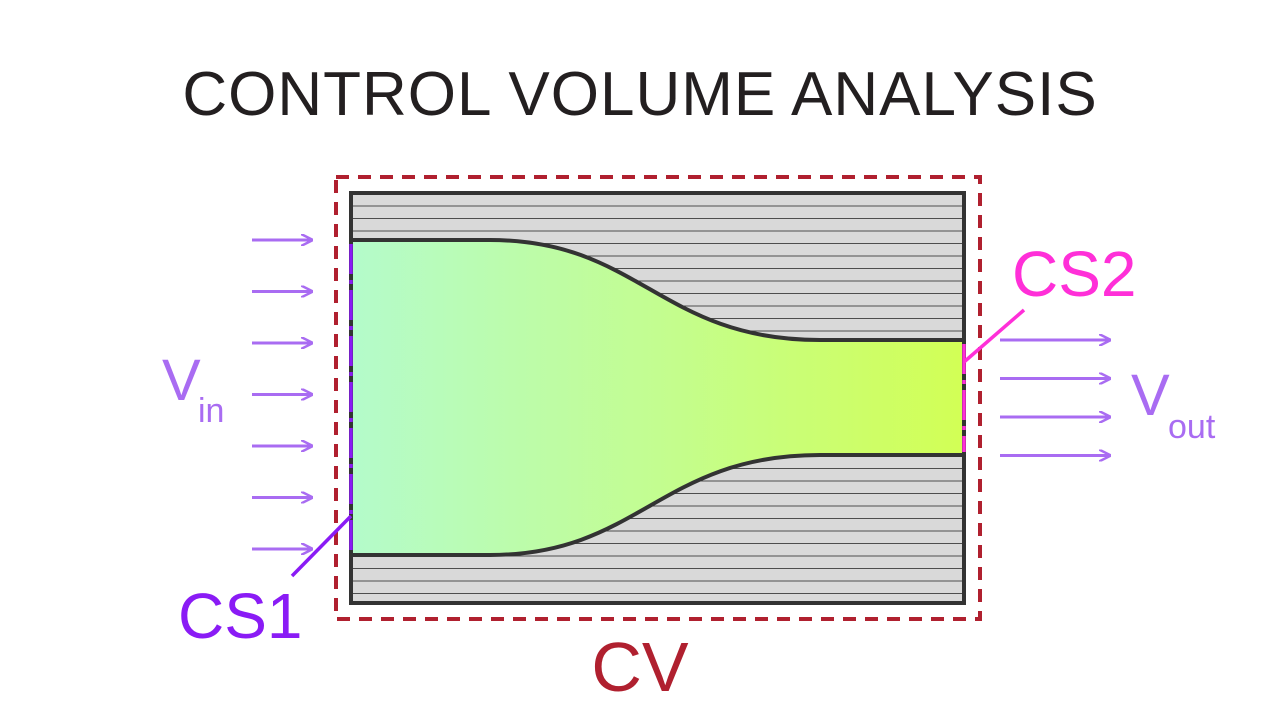 The image size is (1280, 720). I want to click on v-in-subscript: in, so click(211, 411).